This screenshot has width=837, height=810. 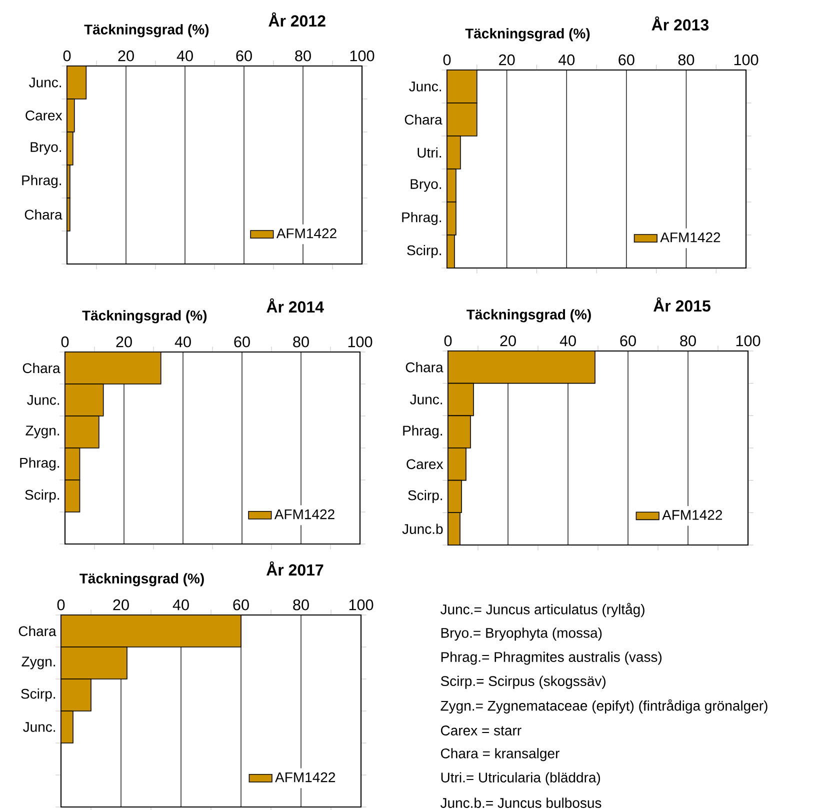 I want to click on text: Phrag.= Phragmites australis (vass), so click(x=551, y=658).